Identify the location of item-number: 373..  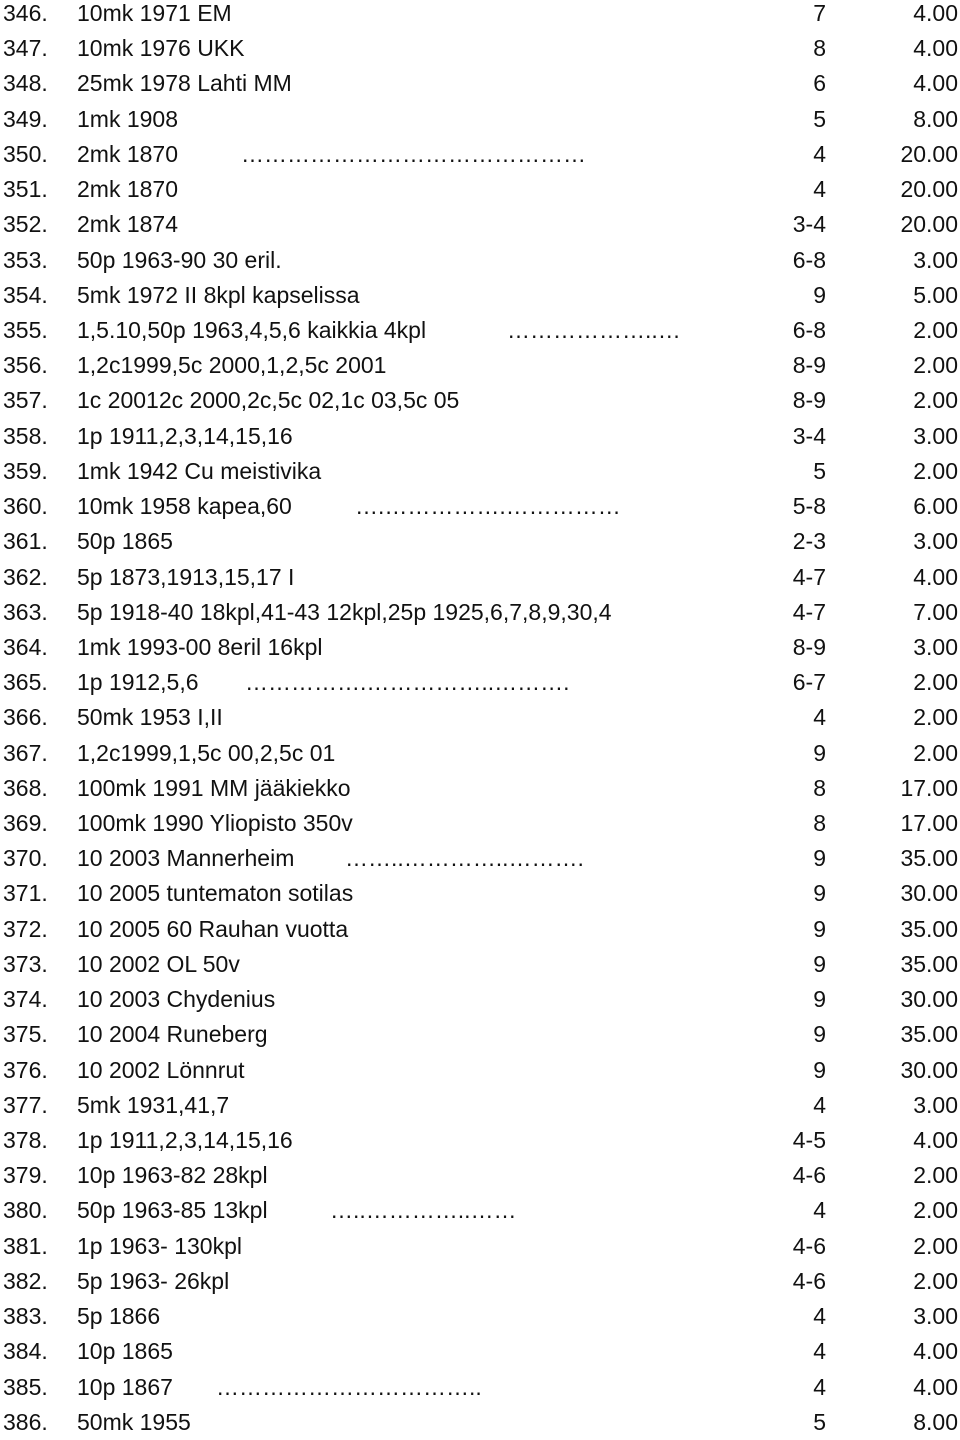
(25, 963).